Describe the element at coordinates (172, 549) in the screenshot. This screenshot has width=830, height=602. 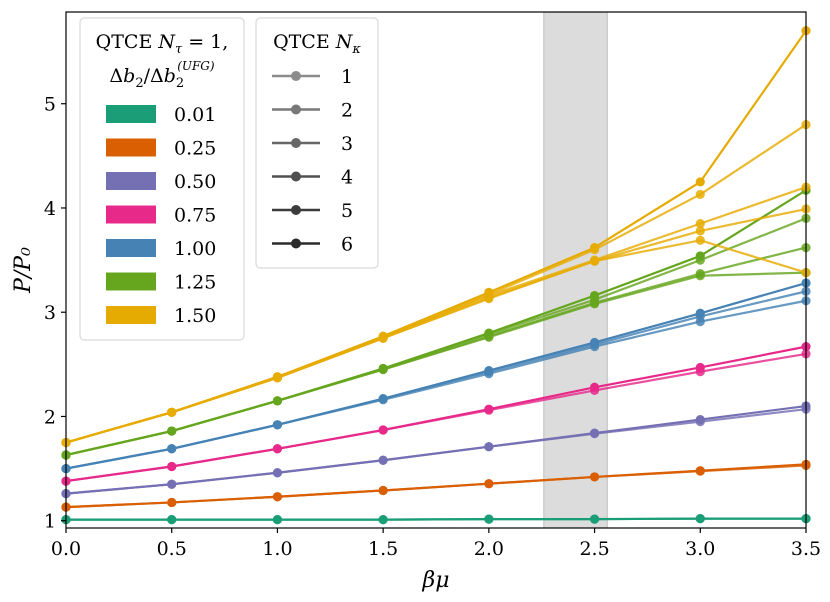
I see `x-tick-label: 0.5` at that location.